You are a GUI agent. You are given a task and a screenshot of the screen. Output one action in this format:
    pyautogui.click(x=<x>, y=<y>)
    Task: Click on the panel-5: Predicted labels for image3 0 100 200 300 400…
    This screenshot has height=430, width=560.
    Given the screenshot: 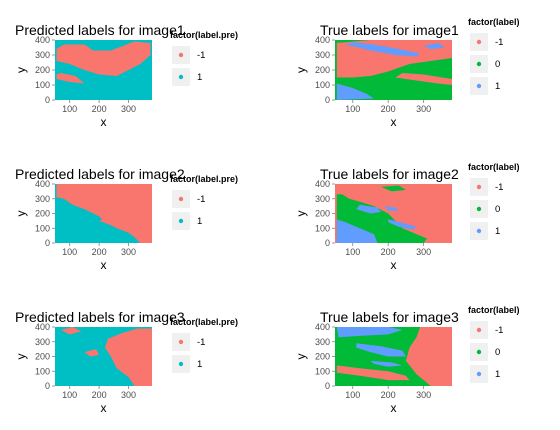 What is the action you would take?
    pyautogui.click(x=126, y=362)
    